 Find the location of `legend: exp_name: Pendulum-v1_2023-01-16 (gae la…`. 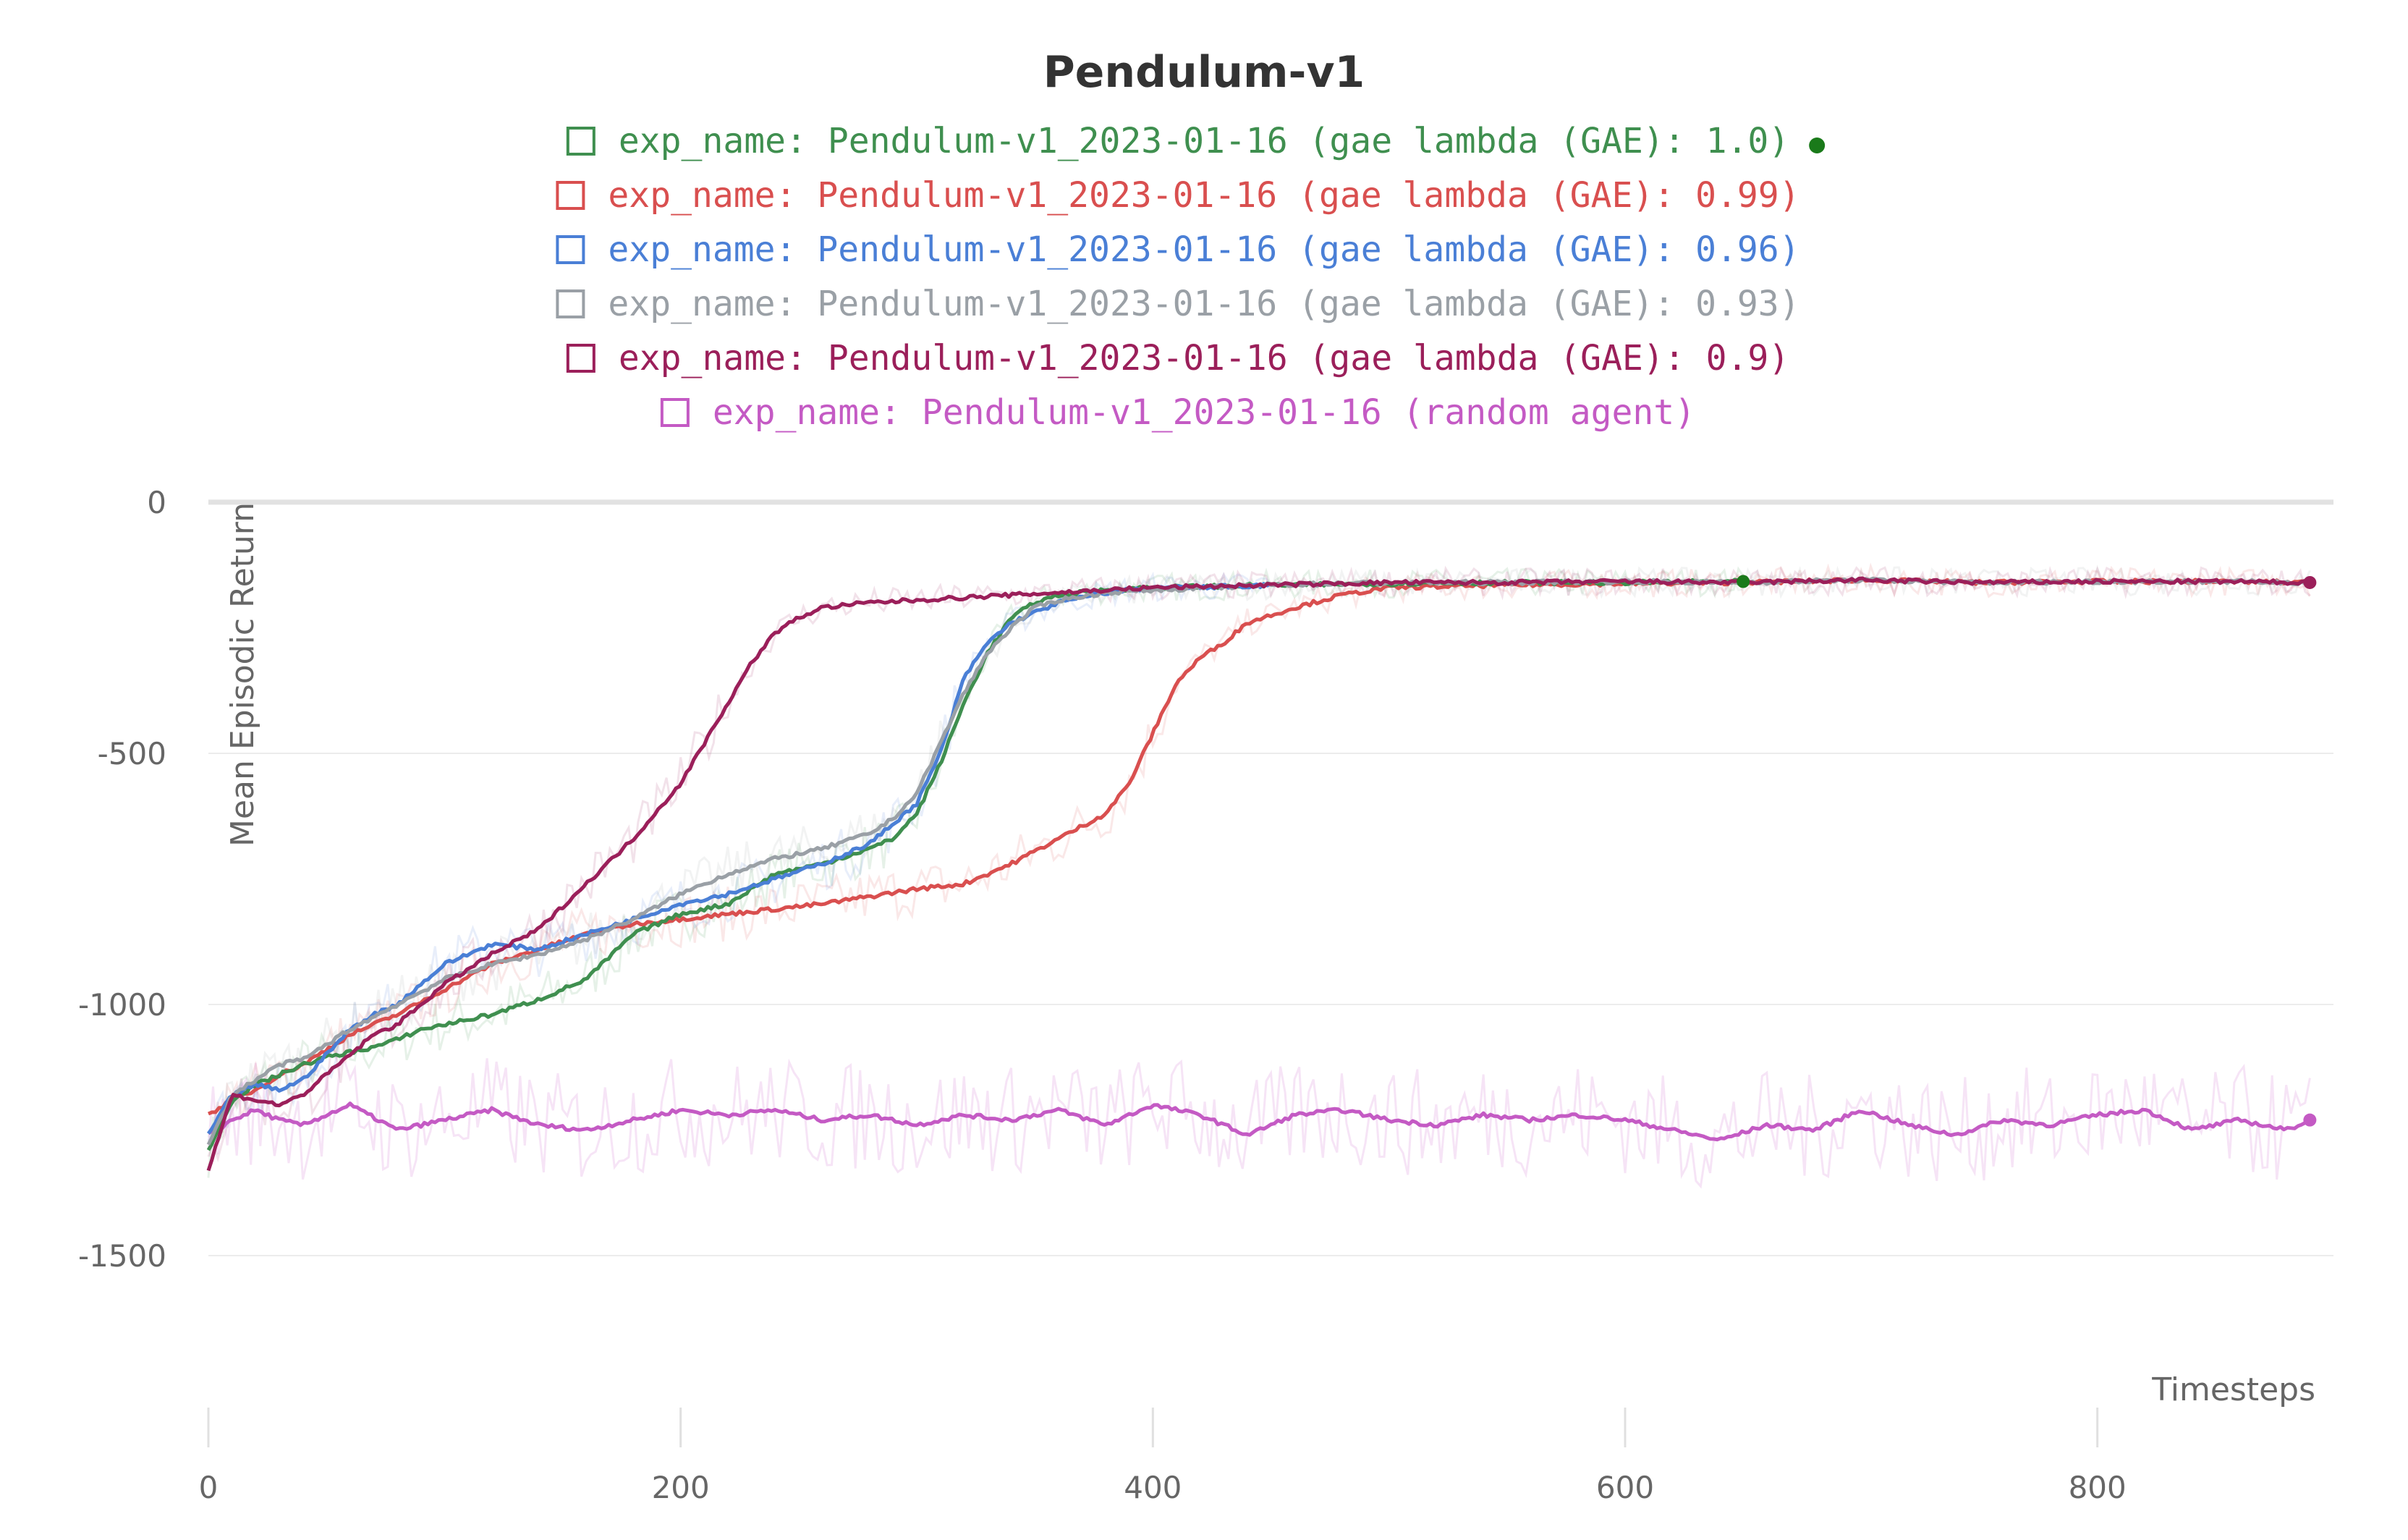

legend: exp_name: Pendulum-v1_2023-01-16 (gae la… is located at coordinates (1191, 277).